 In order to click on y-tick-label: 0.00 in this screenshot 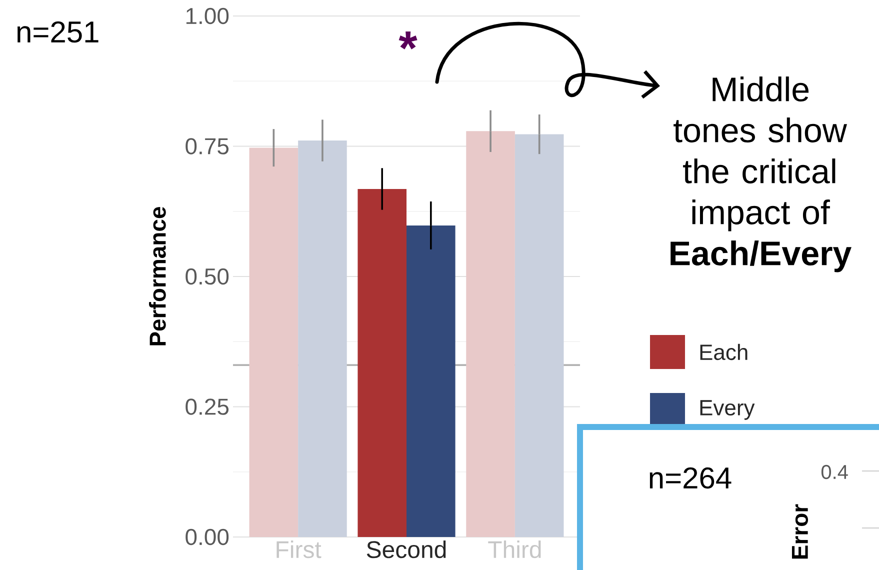, I will do `click(207, 537)`.